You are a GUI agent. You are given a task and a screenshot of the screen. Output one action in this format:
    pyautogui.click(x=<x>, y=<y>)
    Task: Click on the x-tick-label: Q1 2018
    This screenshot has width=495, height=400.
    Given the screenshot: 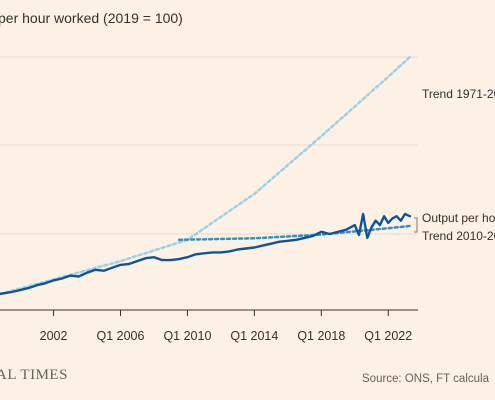 What is the action you would take?
    pyautogui.click(x=321, y=336)
    